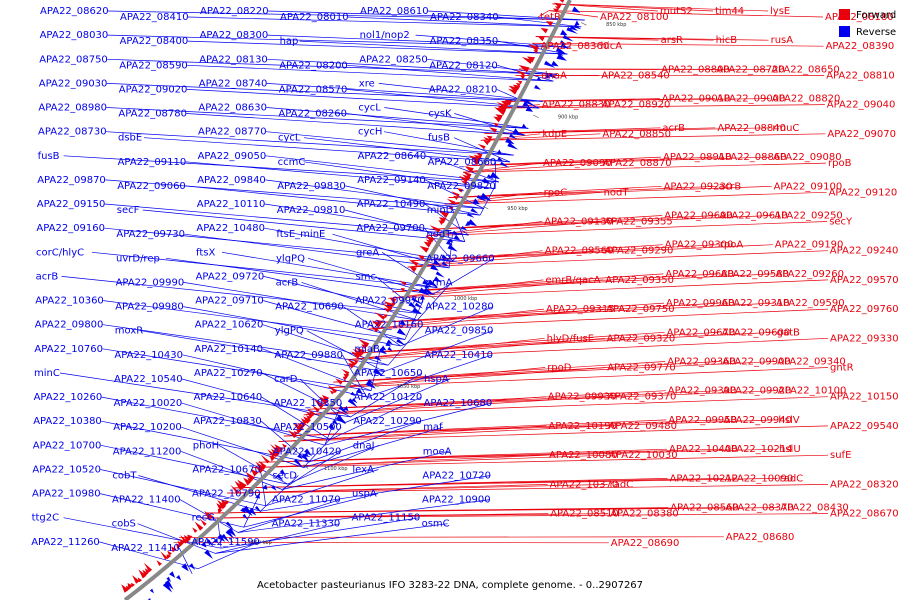 This screenshot has height=600, width=900. Describe the element at coordinates (612, 46) in the screenshot. I see `forward-gene-label: hicA` at that location.